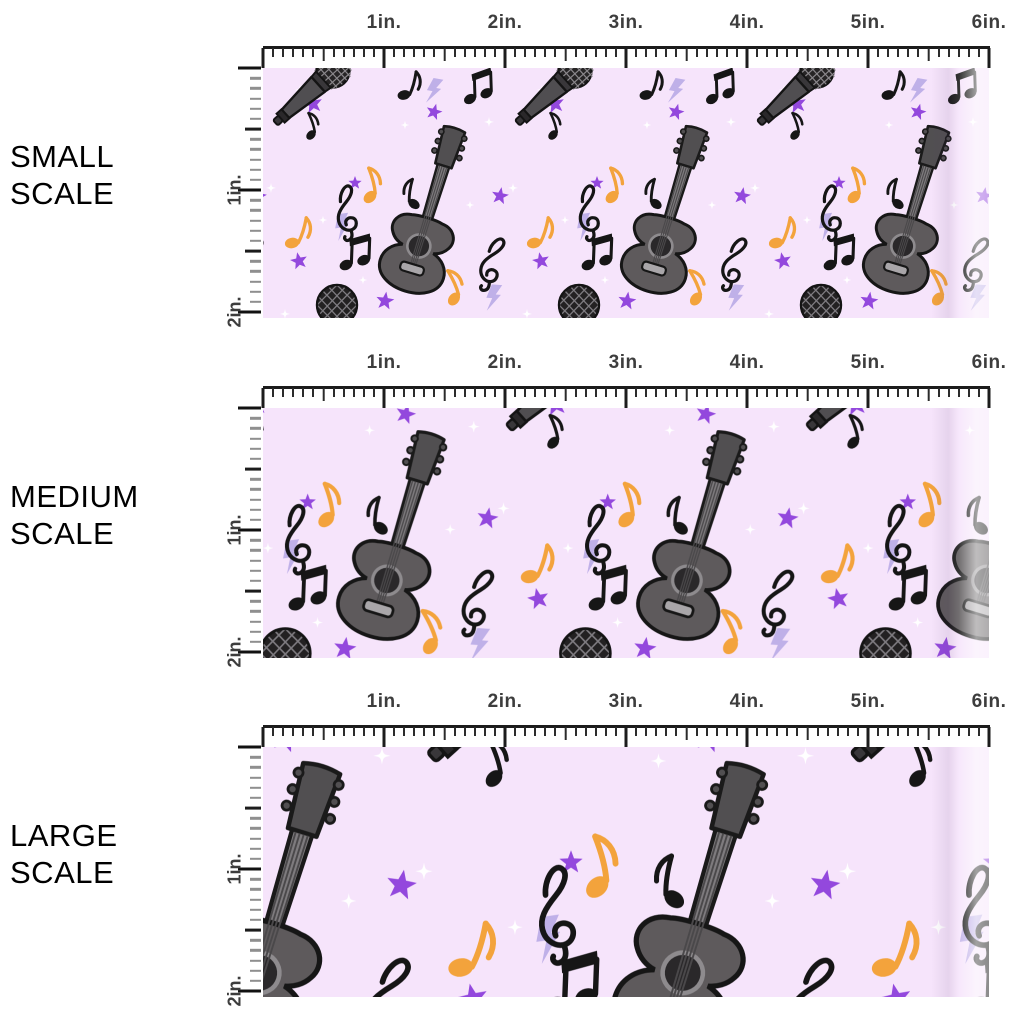 This screenshot has height=1024, width=1024. Describe the element at coordinates (62, 193) in the screenshot. I see `scale-label-line2: SCALE` at that location.